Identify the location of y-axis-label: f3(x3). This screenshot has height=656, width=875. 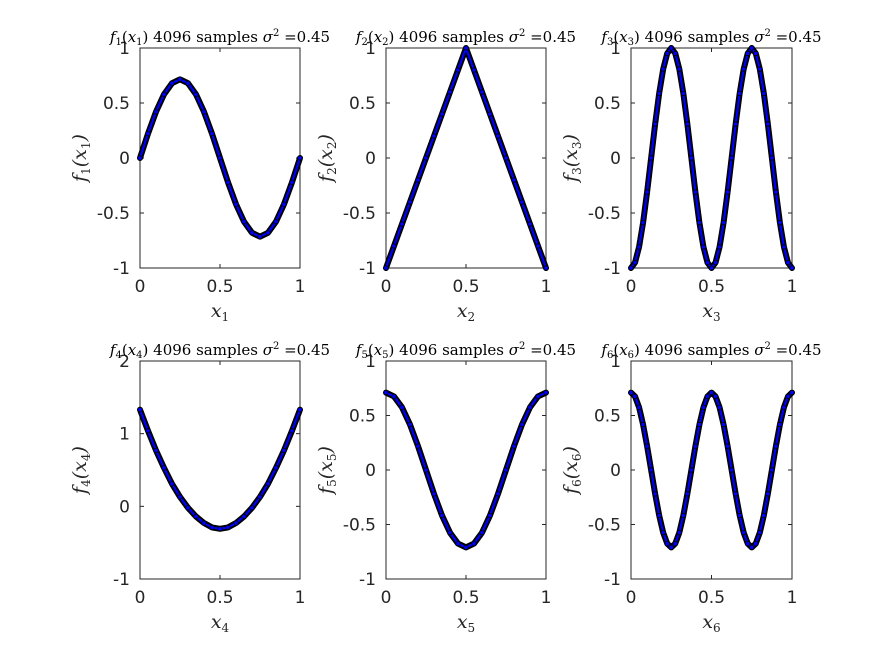
(572, 159).